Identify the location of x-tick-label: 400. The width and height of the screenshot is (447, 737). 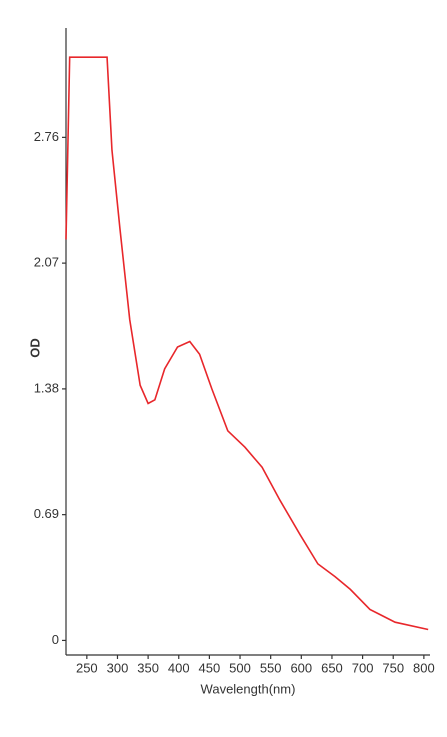
(179, 667).